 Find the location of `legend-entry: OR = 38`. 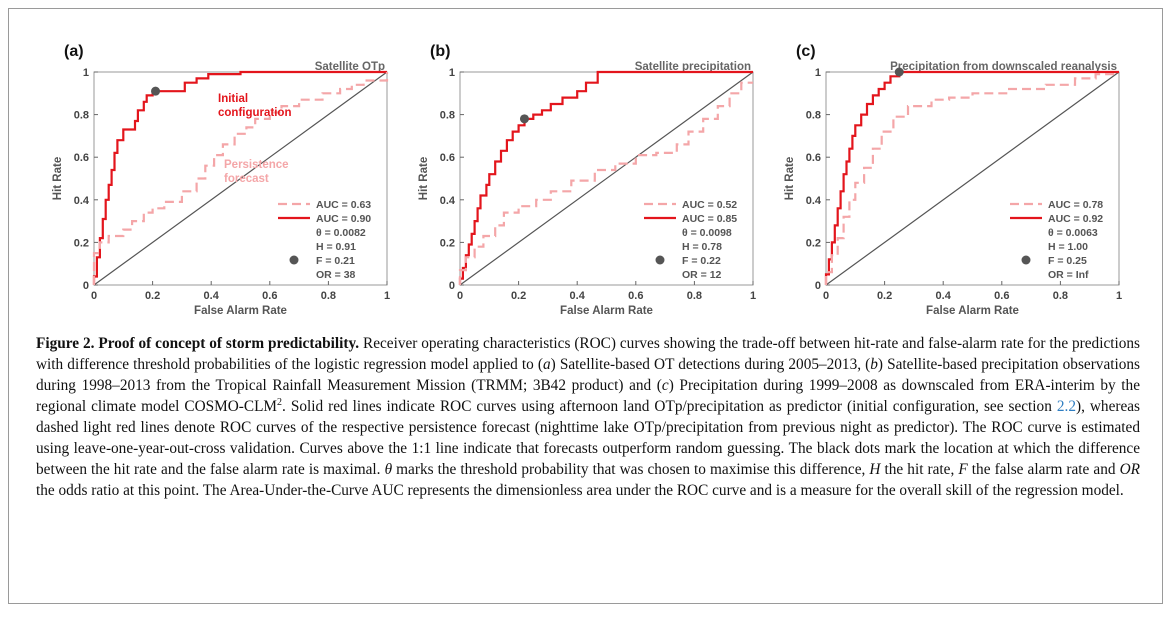

legend-entry: OR = 38 is located at coordinates (336, 275).